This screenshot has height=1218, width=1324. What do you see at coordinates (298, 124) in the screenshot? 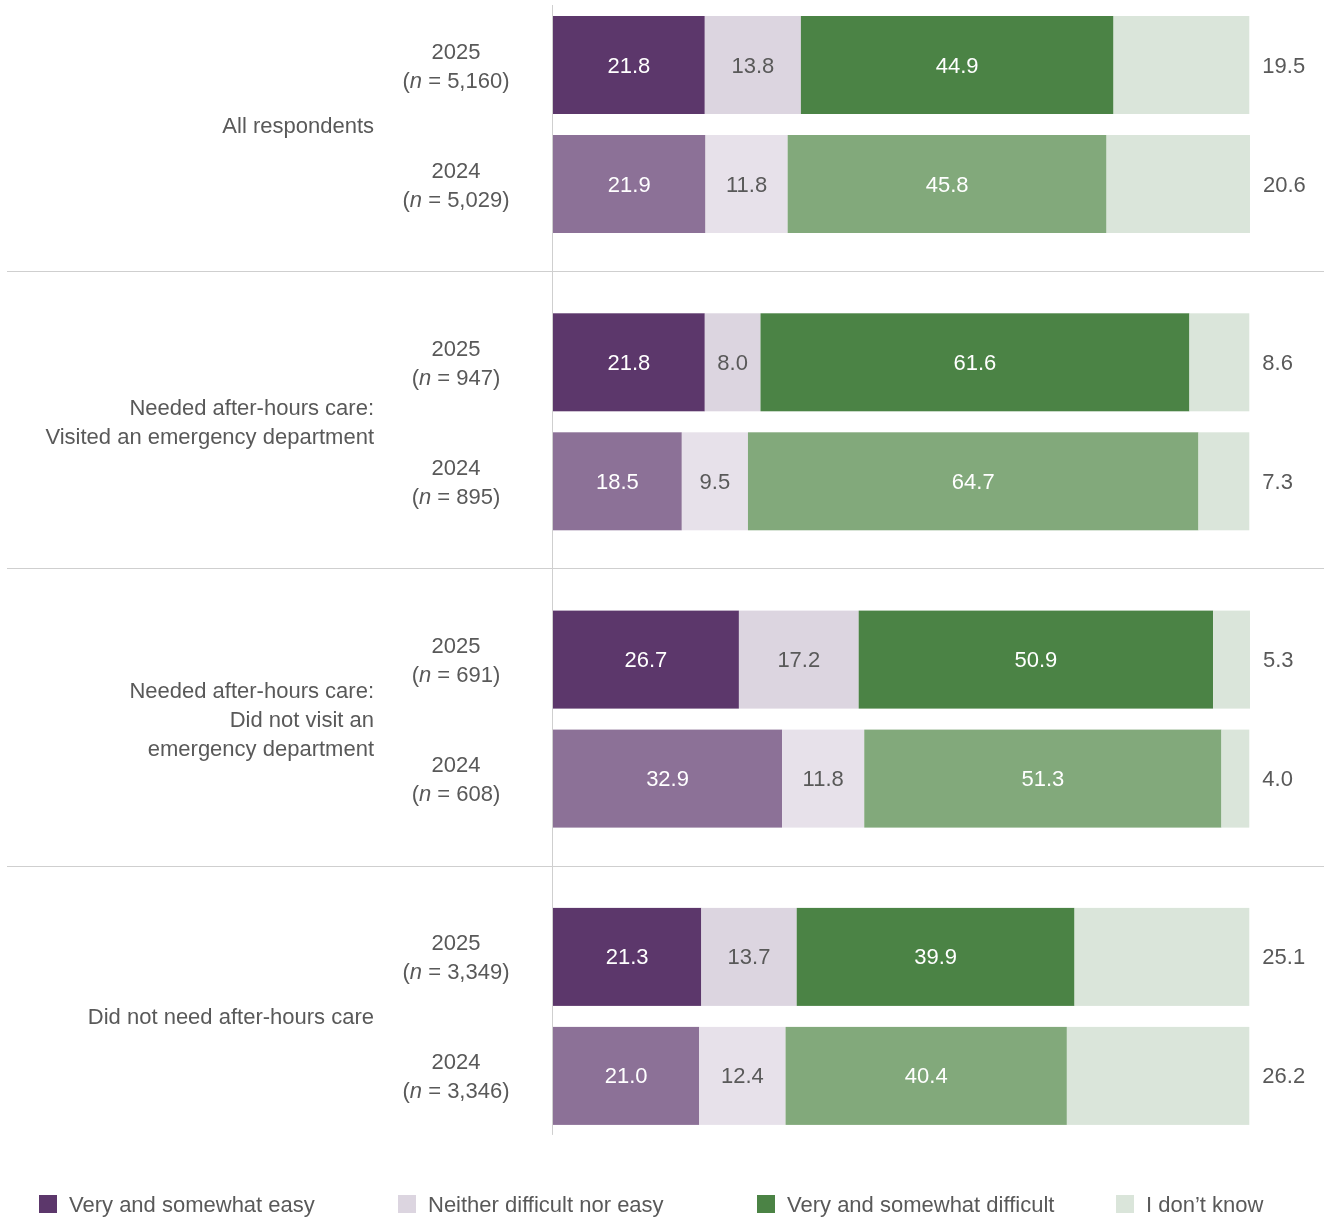
I see `text: All respondents` at bounding box center [298, 124].